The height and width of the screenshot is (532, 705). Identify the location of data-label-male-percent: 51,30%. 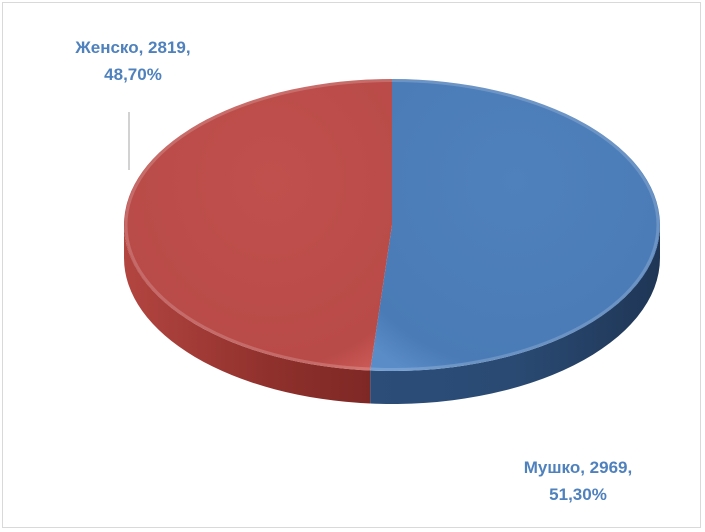
(578, 494).